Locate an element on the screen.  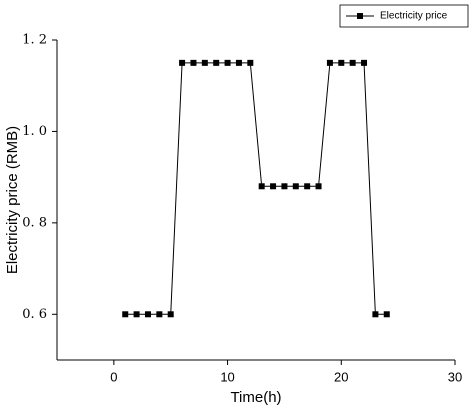
x-tick-label: 30 is located at coordinates (455, 376).